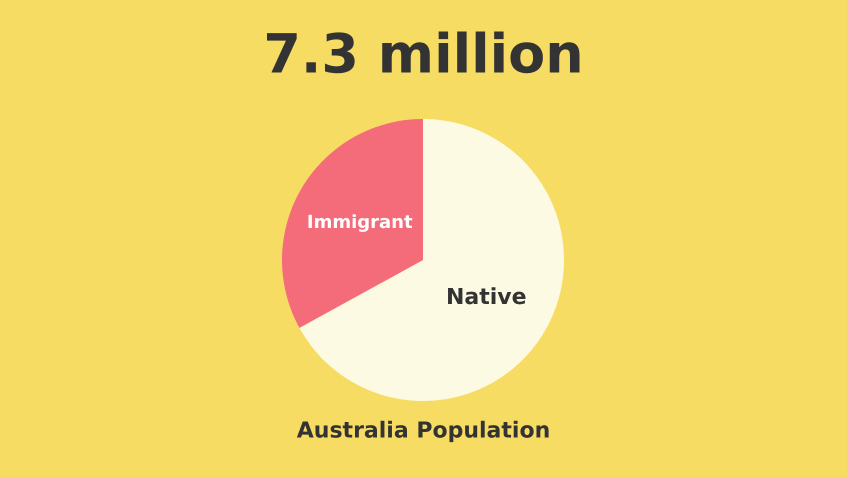 The image size is (847, 477). What do you see at coordinates (359, 223) in the screenshot?
I see `slice-label: Immigrant` at bounding box center [359, 223].